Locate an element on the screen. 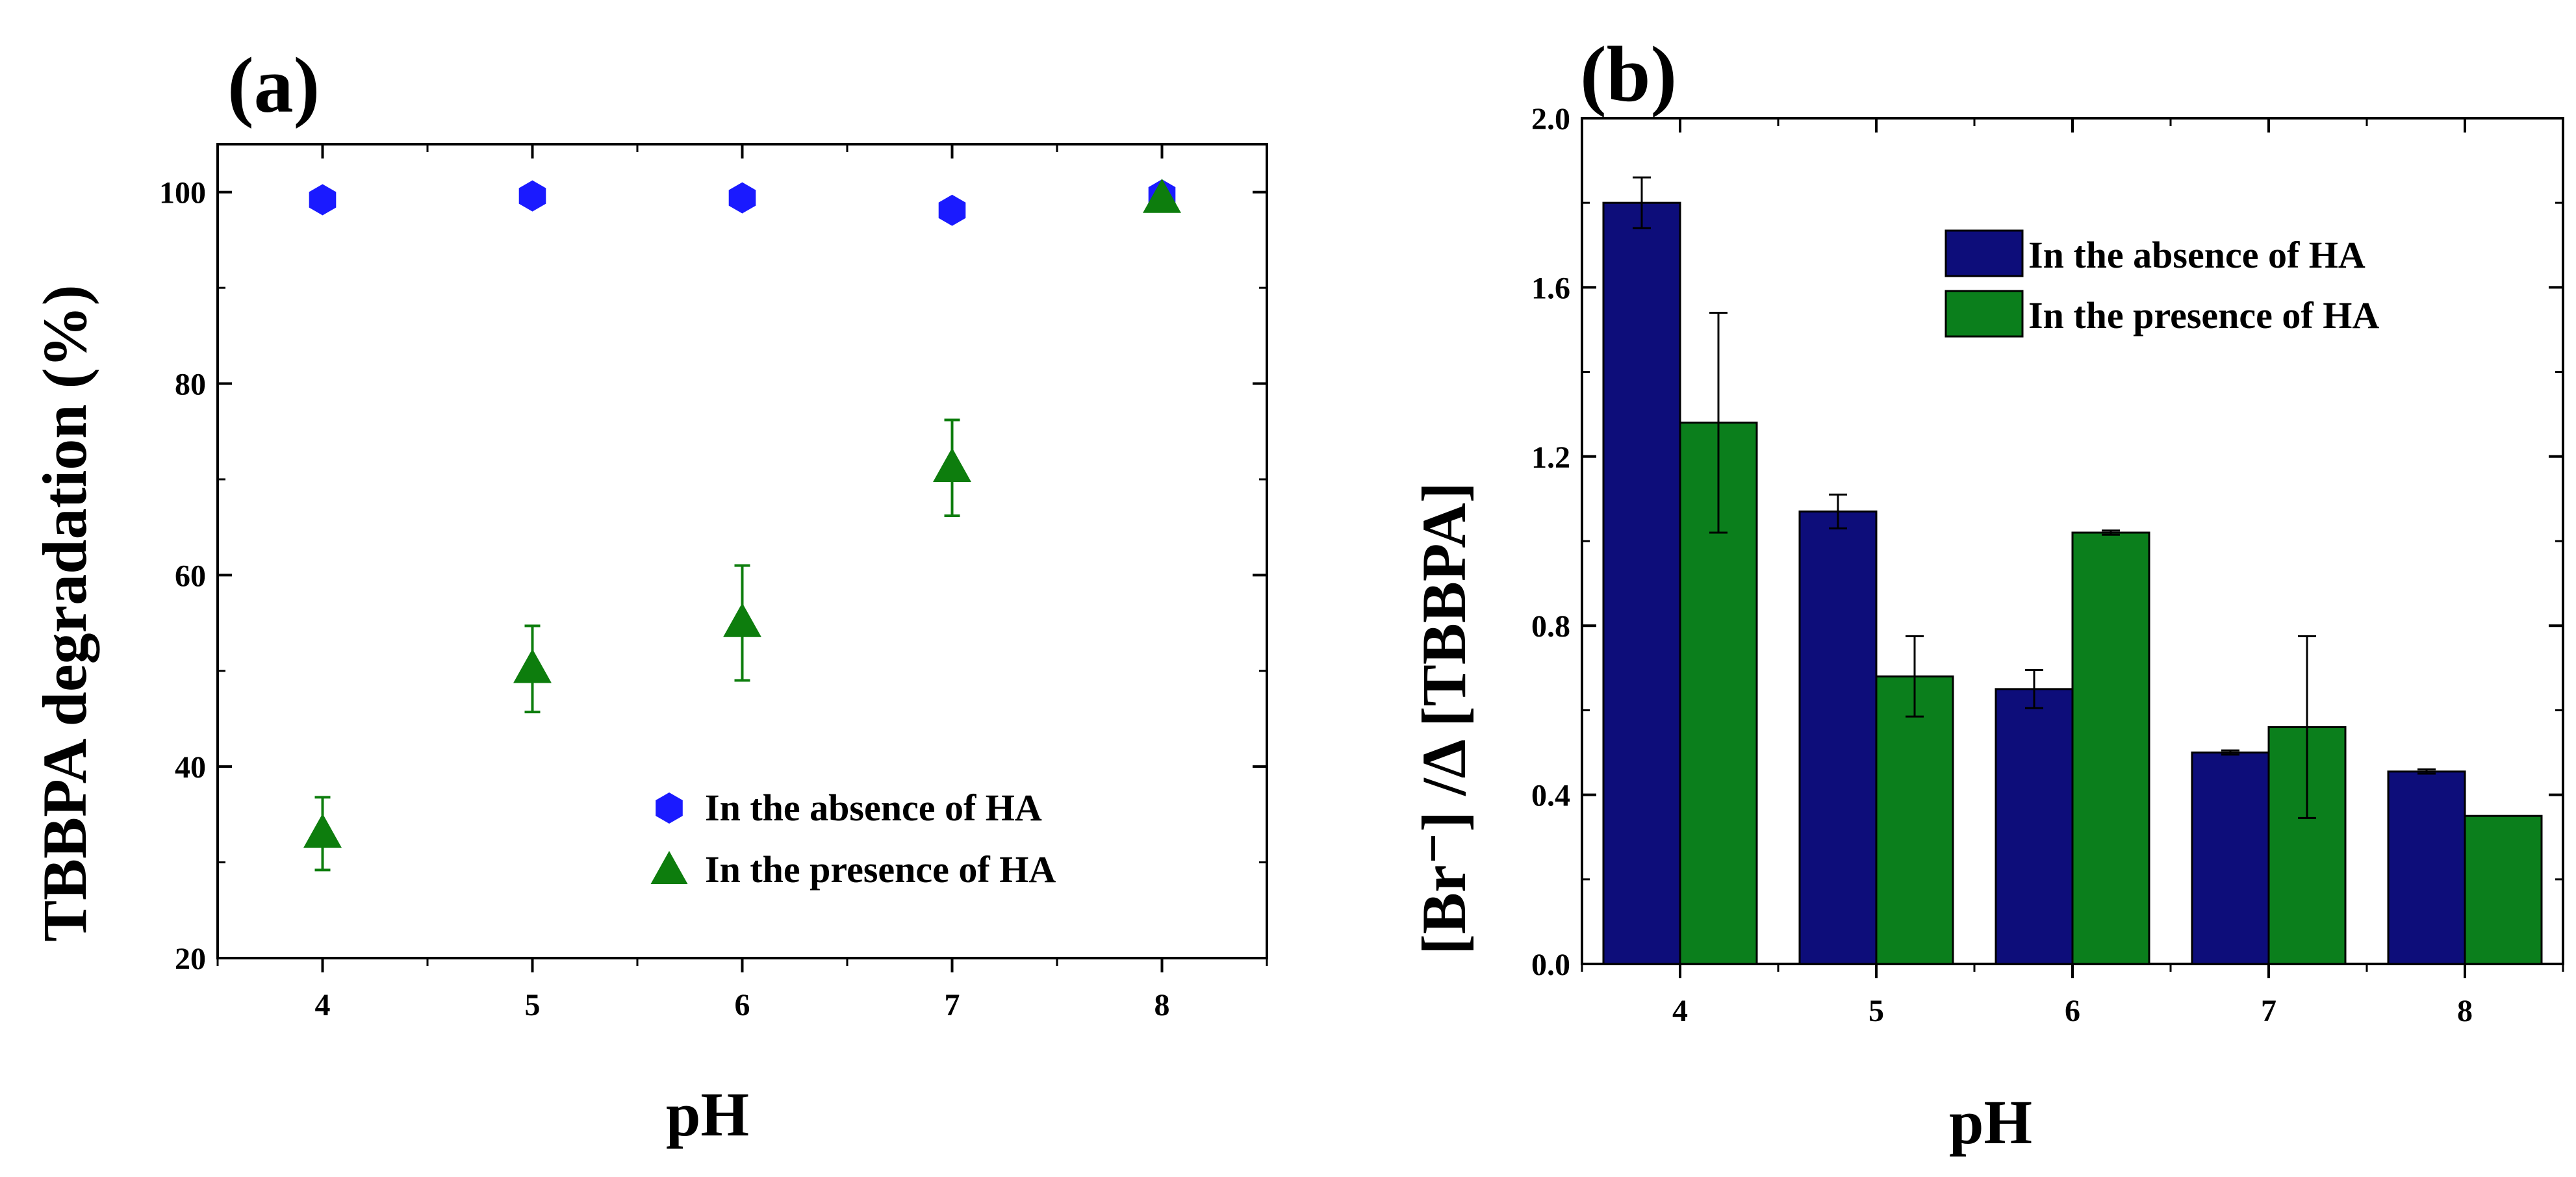 Image resolution: width=2576 pixels, height=1177 pixels. panel-b-x-axis-title: pH is located at coordinates (1990, 1122).